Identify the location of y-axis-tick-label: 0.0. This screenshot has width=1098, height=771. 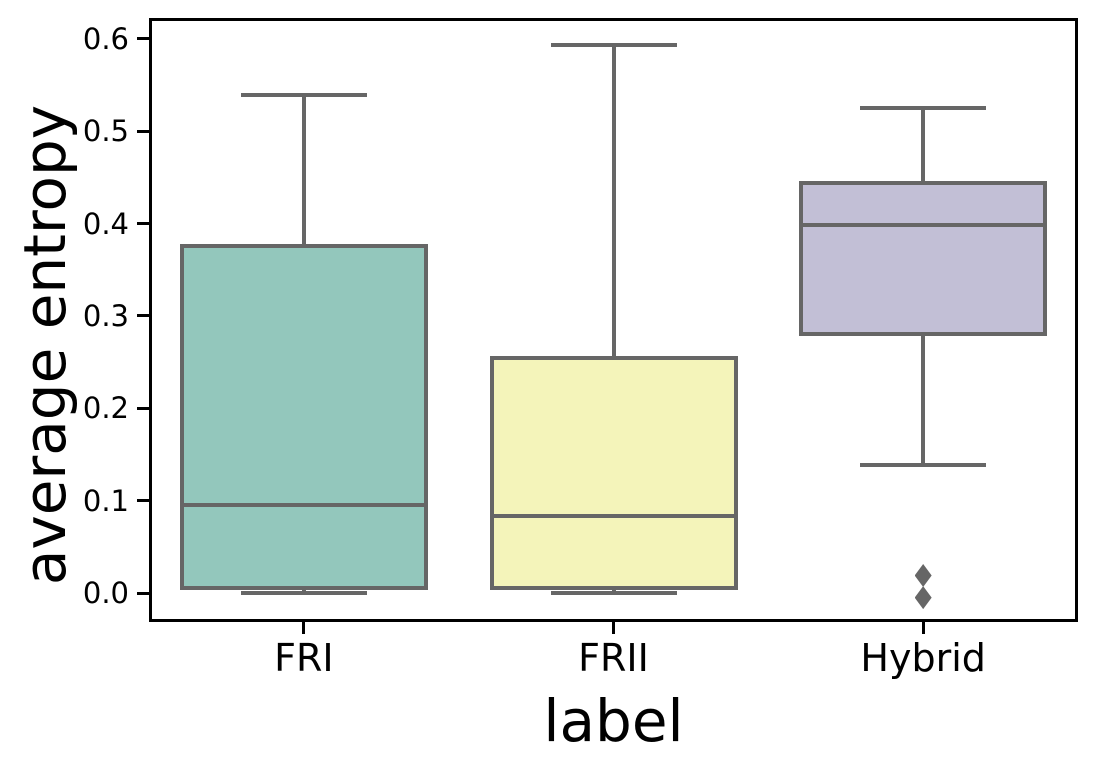
(105, 593).